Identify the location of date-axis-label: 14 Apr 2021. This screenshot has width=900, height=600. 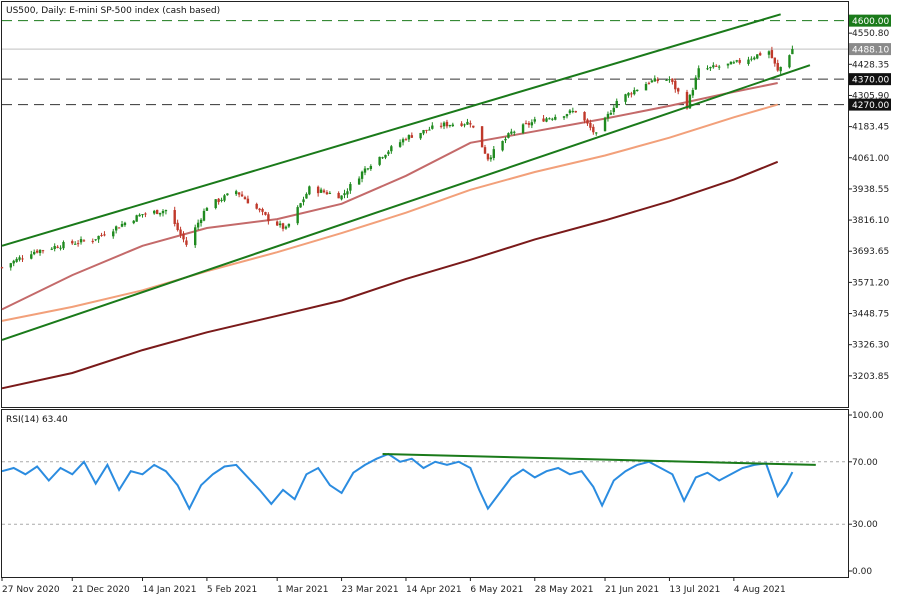
(434, 590).